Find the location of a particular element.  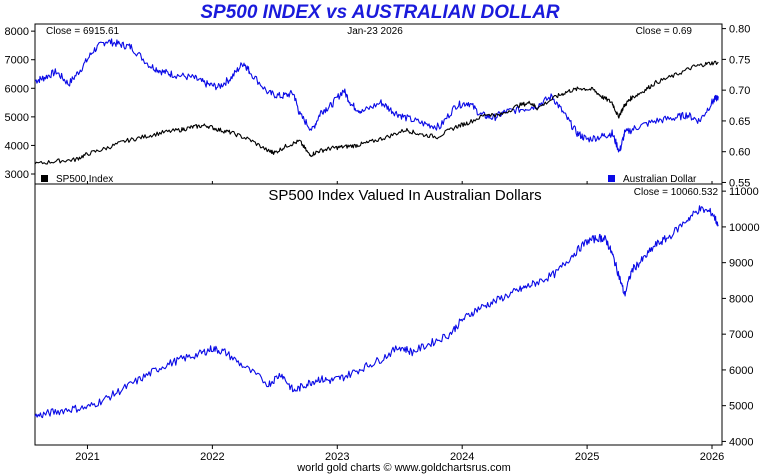

x-tick-label: 2021 is located at coordinates (87, 457).